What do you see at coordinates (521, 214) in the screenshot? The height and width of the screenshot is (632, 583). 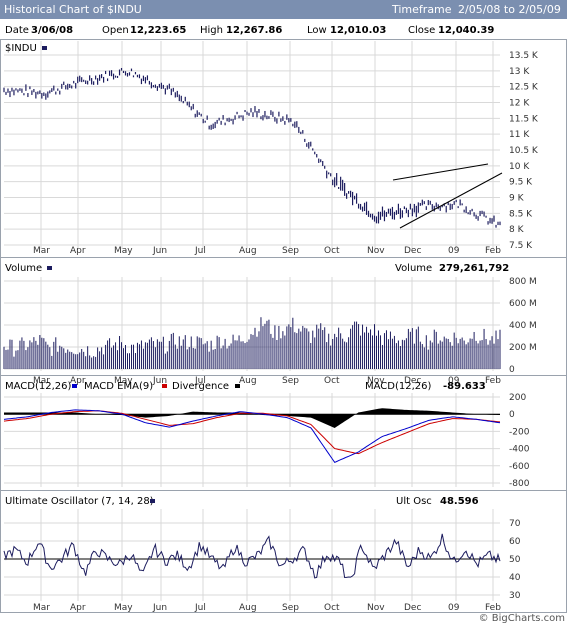 I see `price-y-tick: 8.5 K` at bounding box center [521, 214].